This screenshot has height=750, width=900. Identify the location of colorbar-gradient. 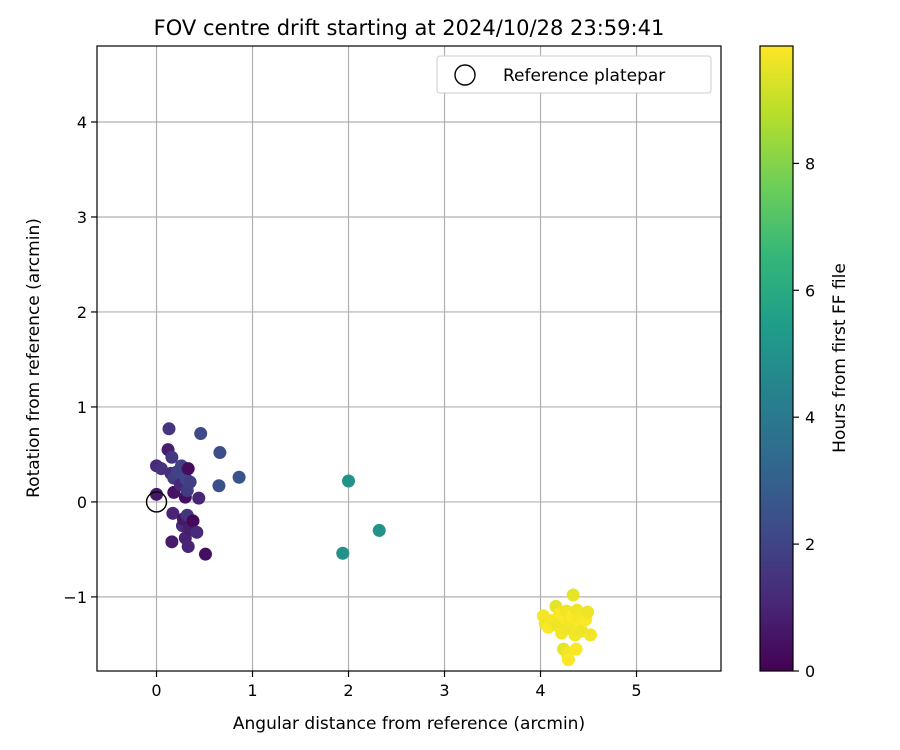
(776, 358).